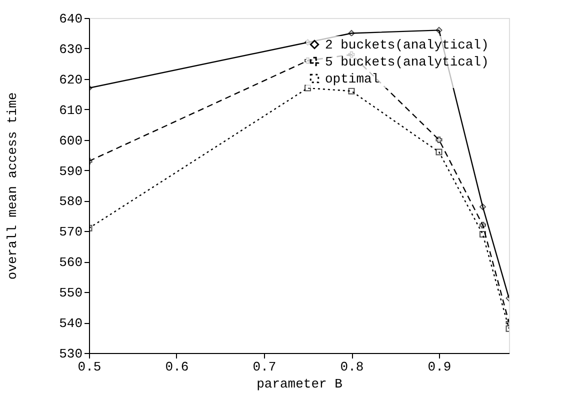 The width and height of the screenshot is (568, 407). Describe the element at coordinates (12, 186) in the screenshot. I see `y-axis-title: overall mean access time` at that location.